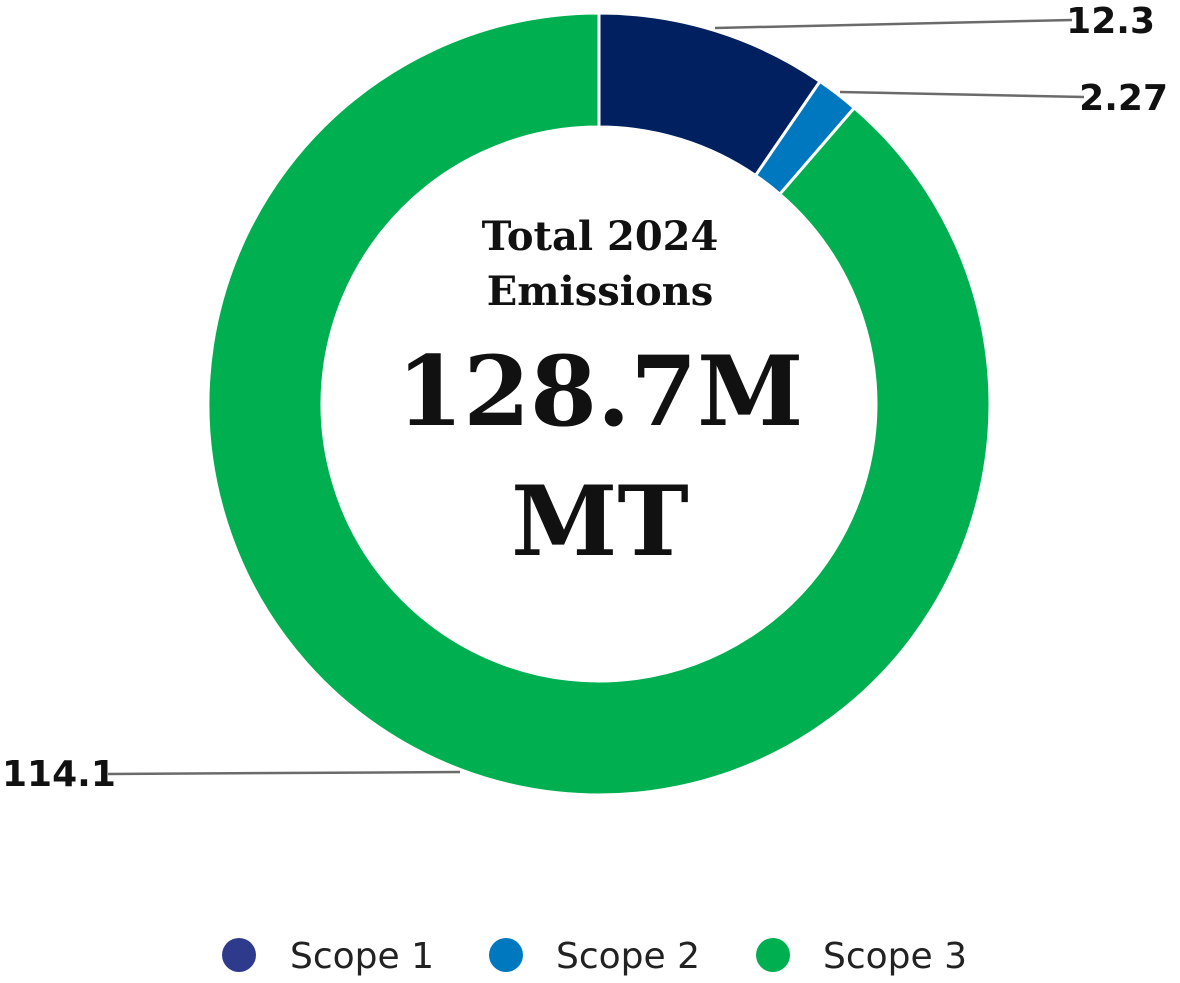 This screenshot has width=1180, height=983. I want to click on legend: Scope 1 Scope 2 Scope 3, so click(594, 956).